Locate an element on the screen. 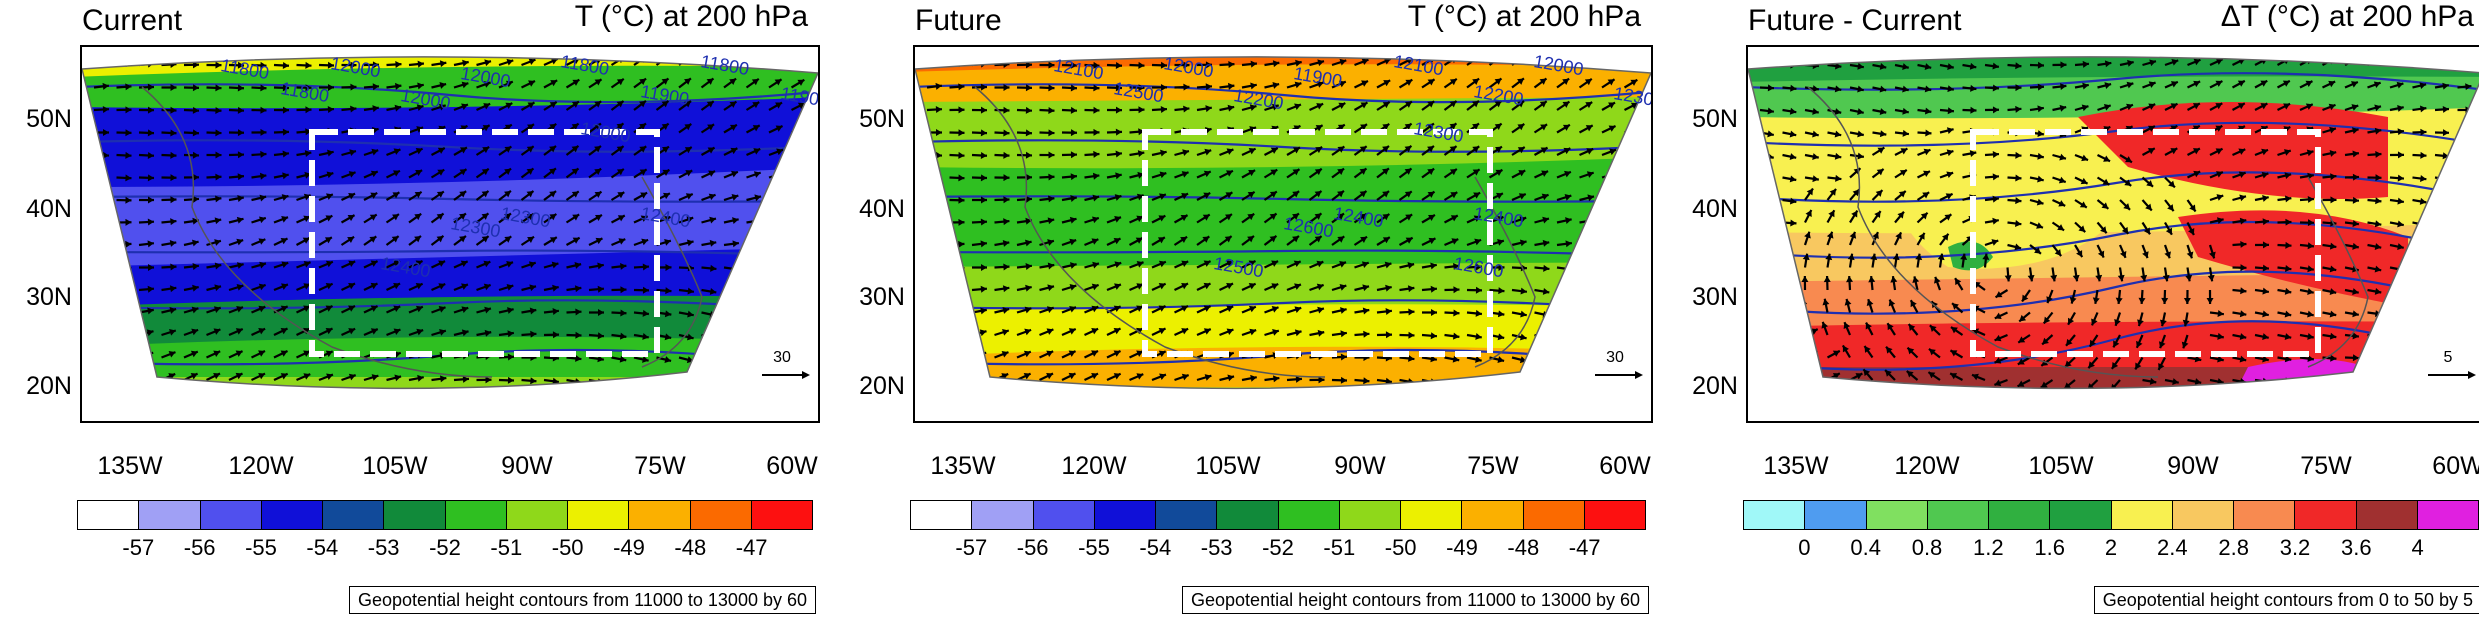  lon-label-90w: 90W is located at coordinates (527, 466).